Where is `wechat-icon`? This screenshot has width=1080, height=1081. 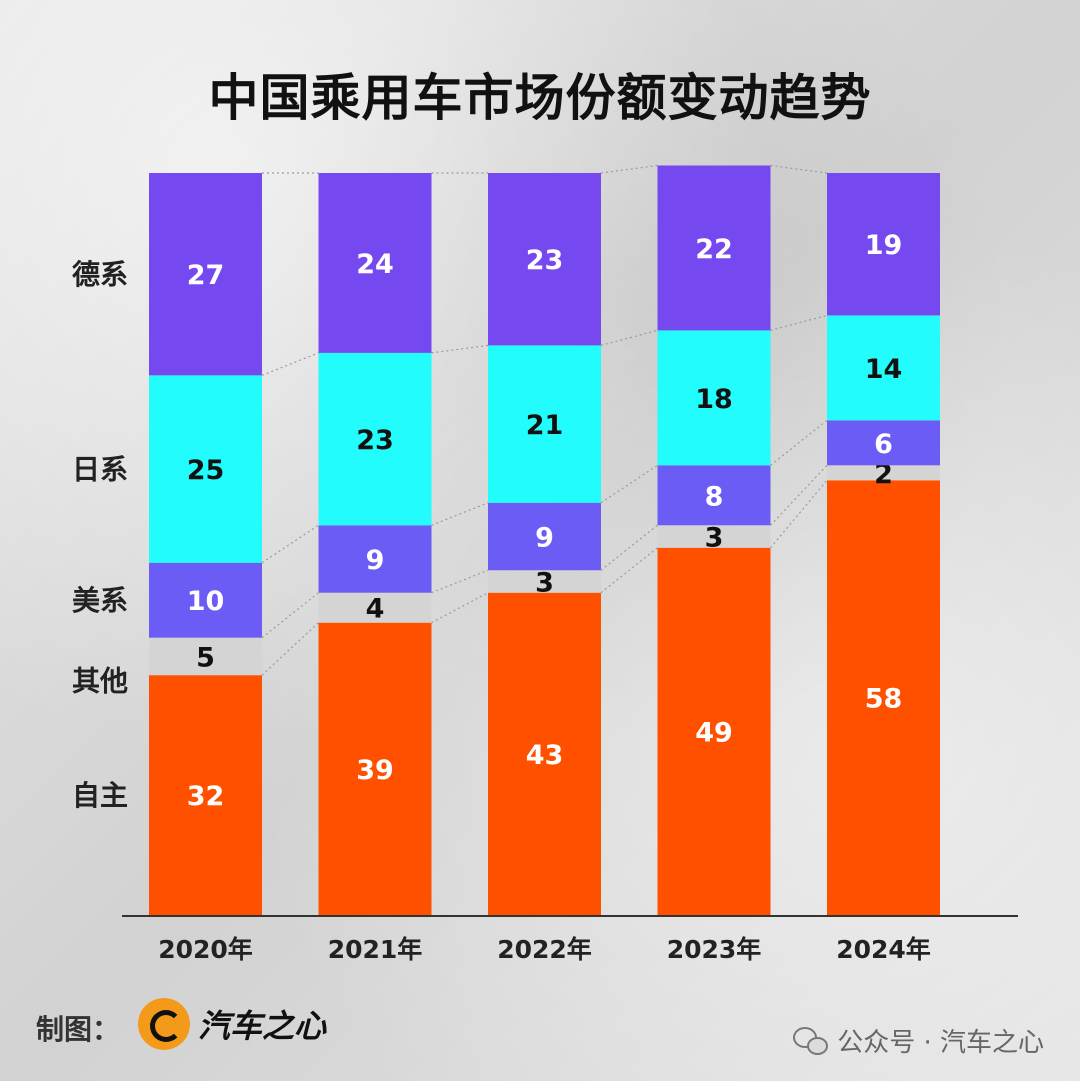 wechat-icon is located at coordinates (811, 1040).